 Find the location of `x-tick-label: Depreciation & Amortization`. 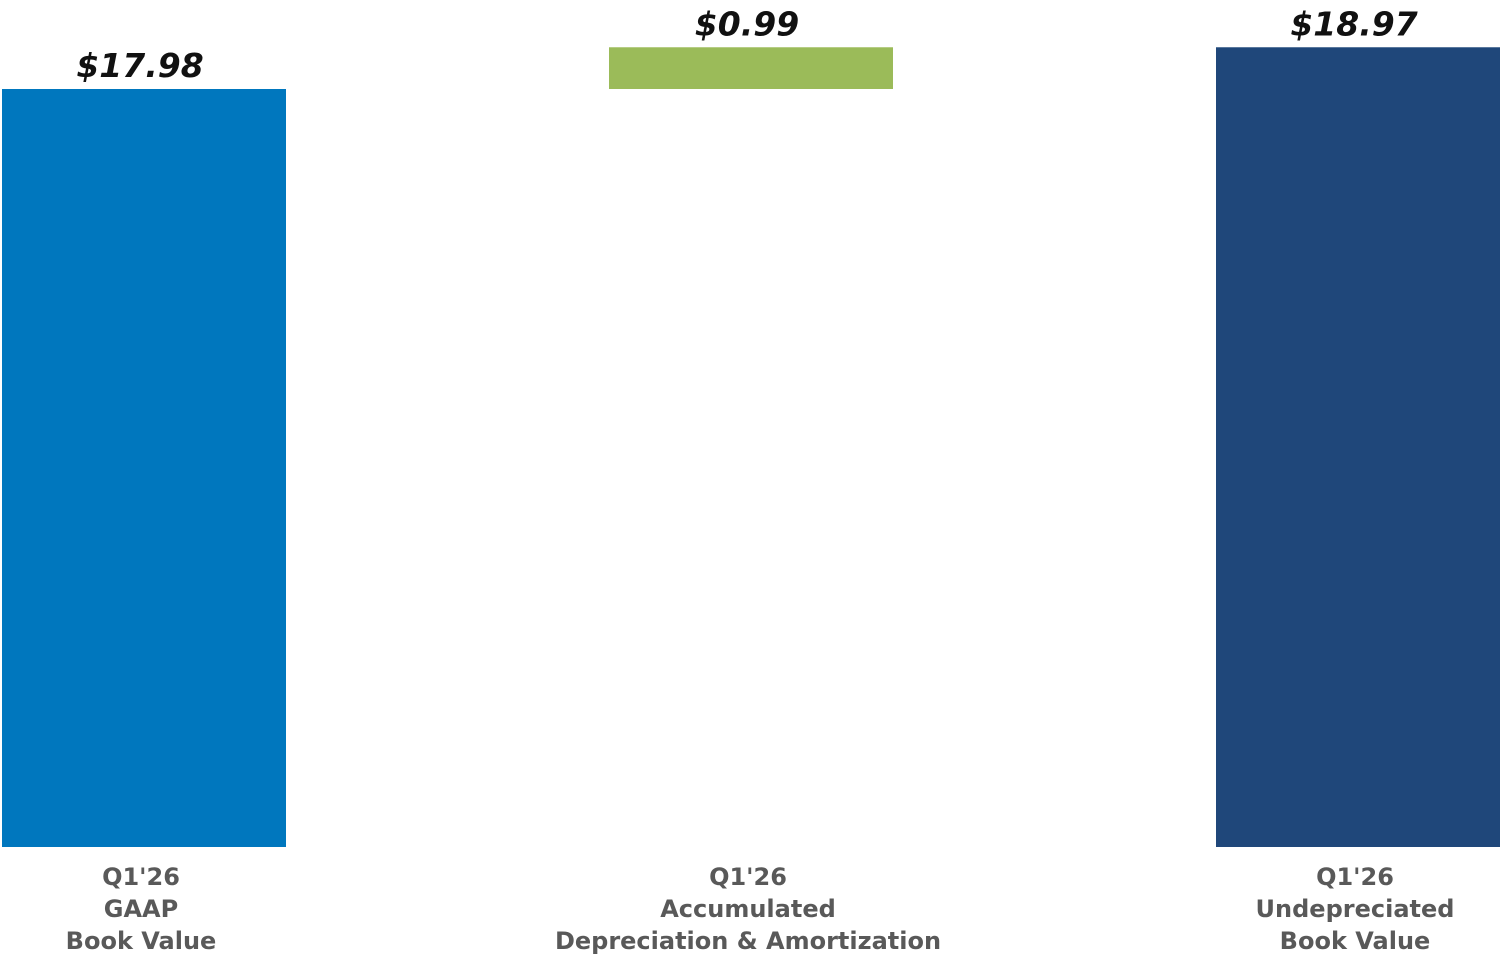

x-tick-label: Depreciation & Amortization is located at coordinates (748, 941).